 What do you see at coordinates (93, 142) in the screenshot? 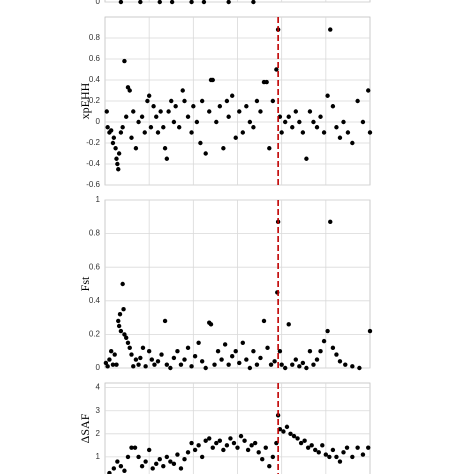
I see `y-tick-label: -0.2` at bounding box center [93, 142].